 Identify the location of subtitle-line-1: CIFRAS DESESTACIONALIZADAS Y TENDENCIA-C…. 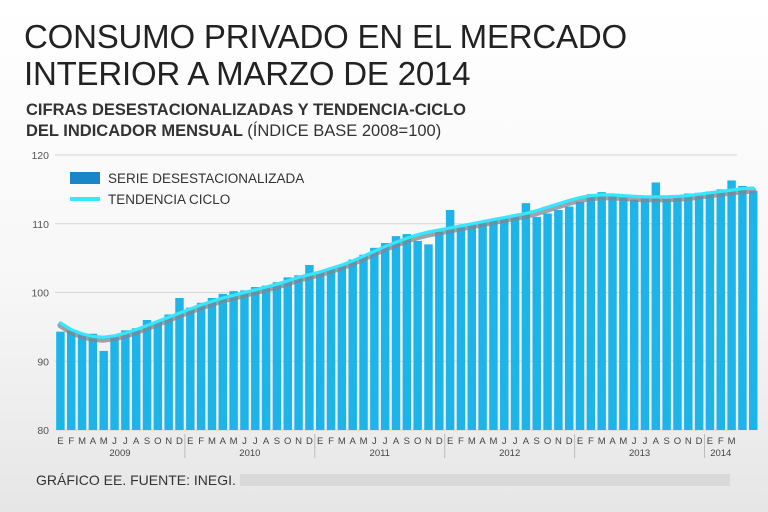
(246, 110).